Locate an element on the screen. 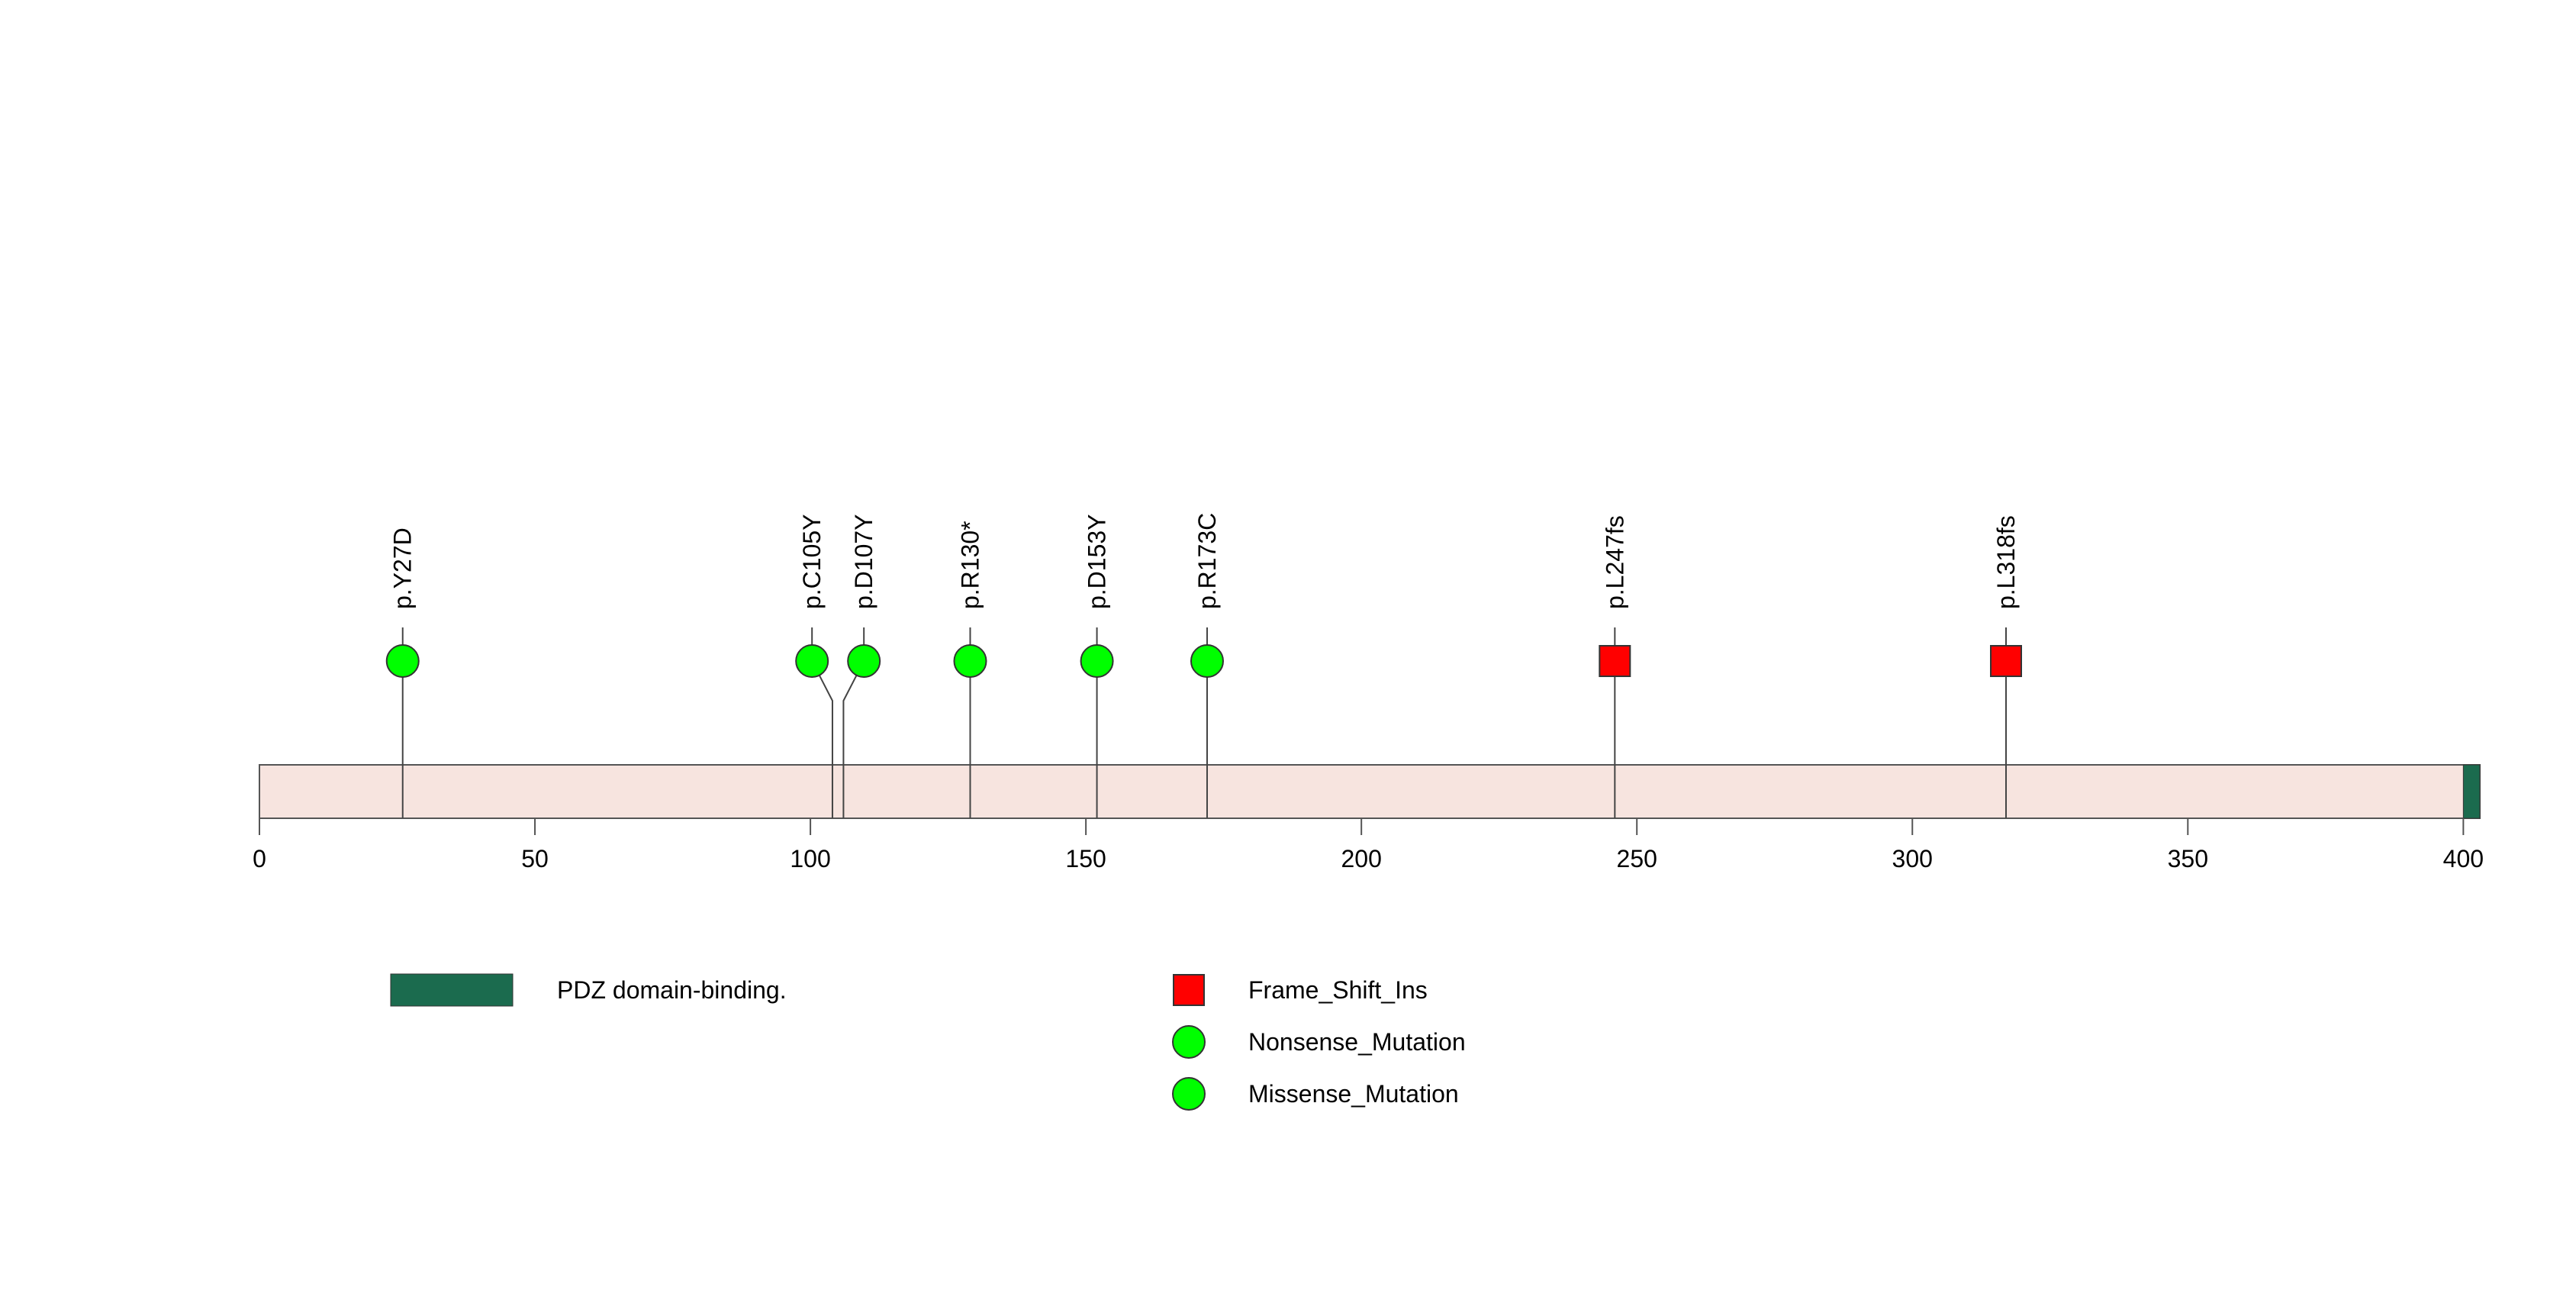 The width and height of the screenshot is (2576, 1290). mutation-p.C105Y: p.C105Y is located at coordinates (814, 666).